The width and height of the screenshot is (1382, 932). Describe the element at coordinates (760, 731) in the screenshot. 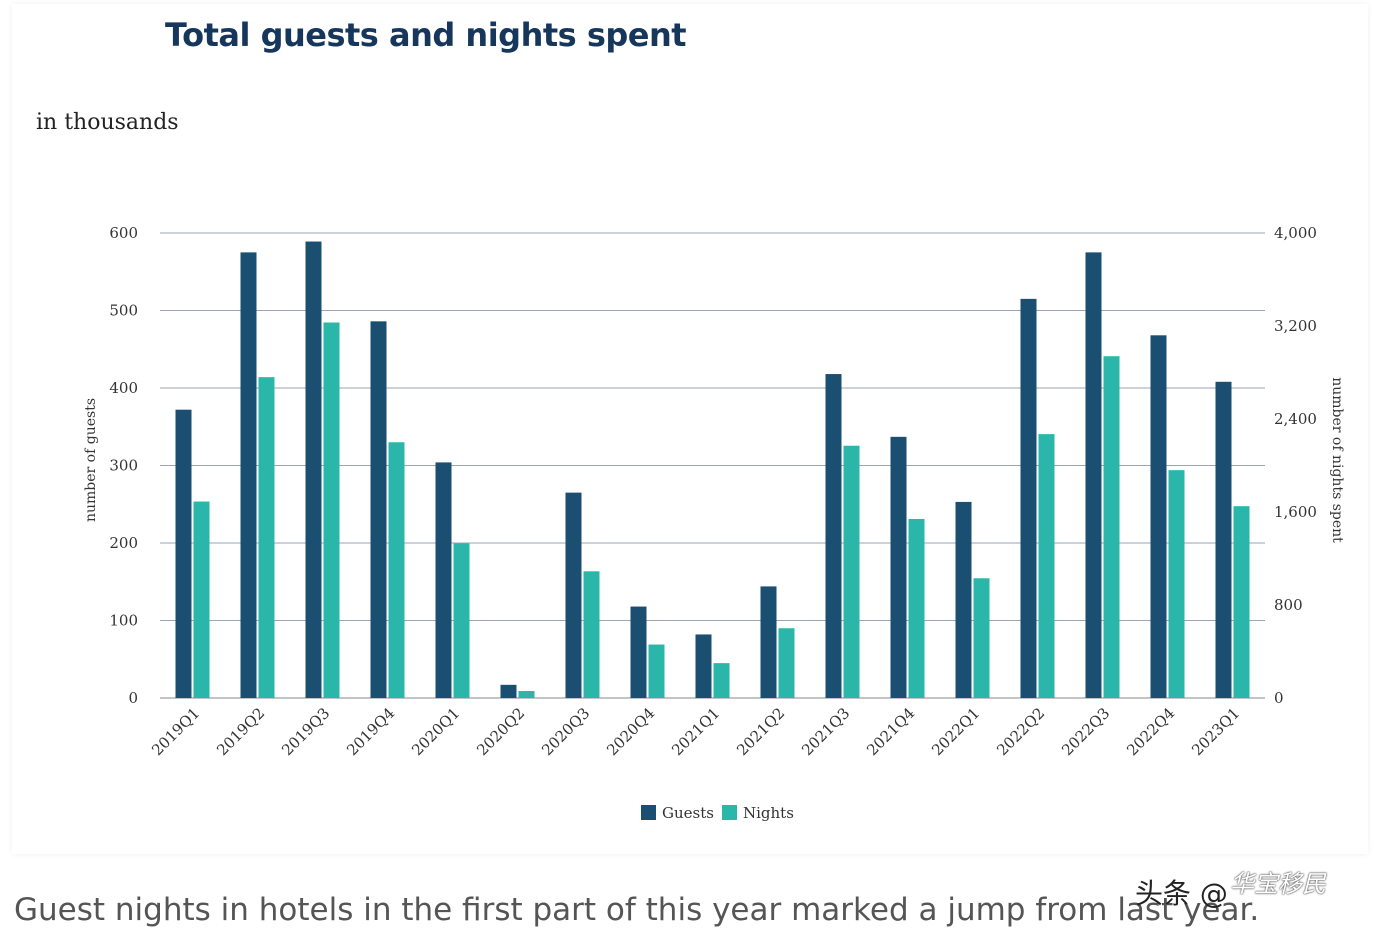

I see `x-tick-label: 2021Q2` at that location.